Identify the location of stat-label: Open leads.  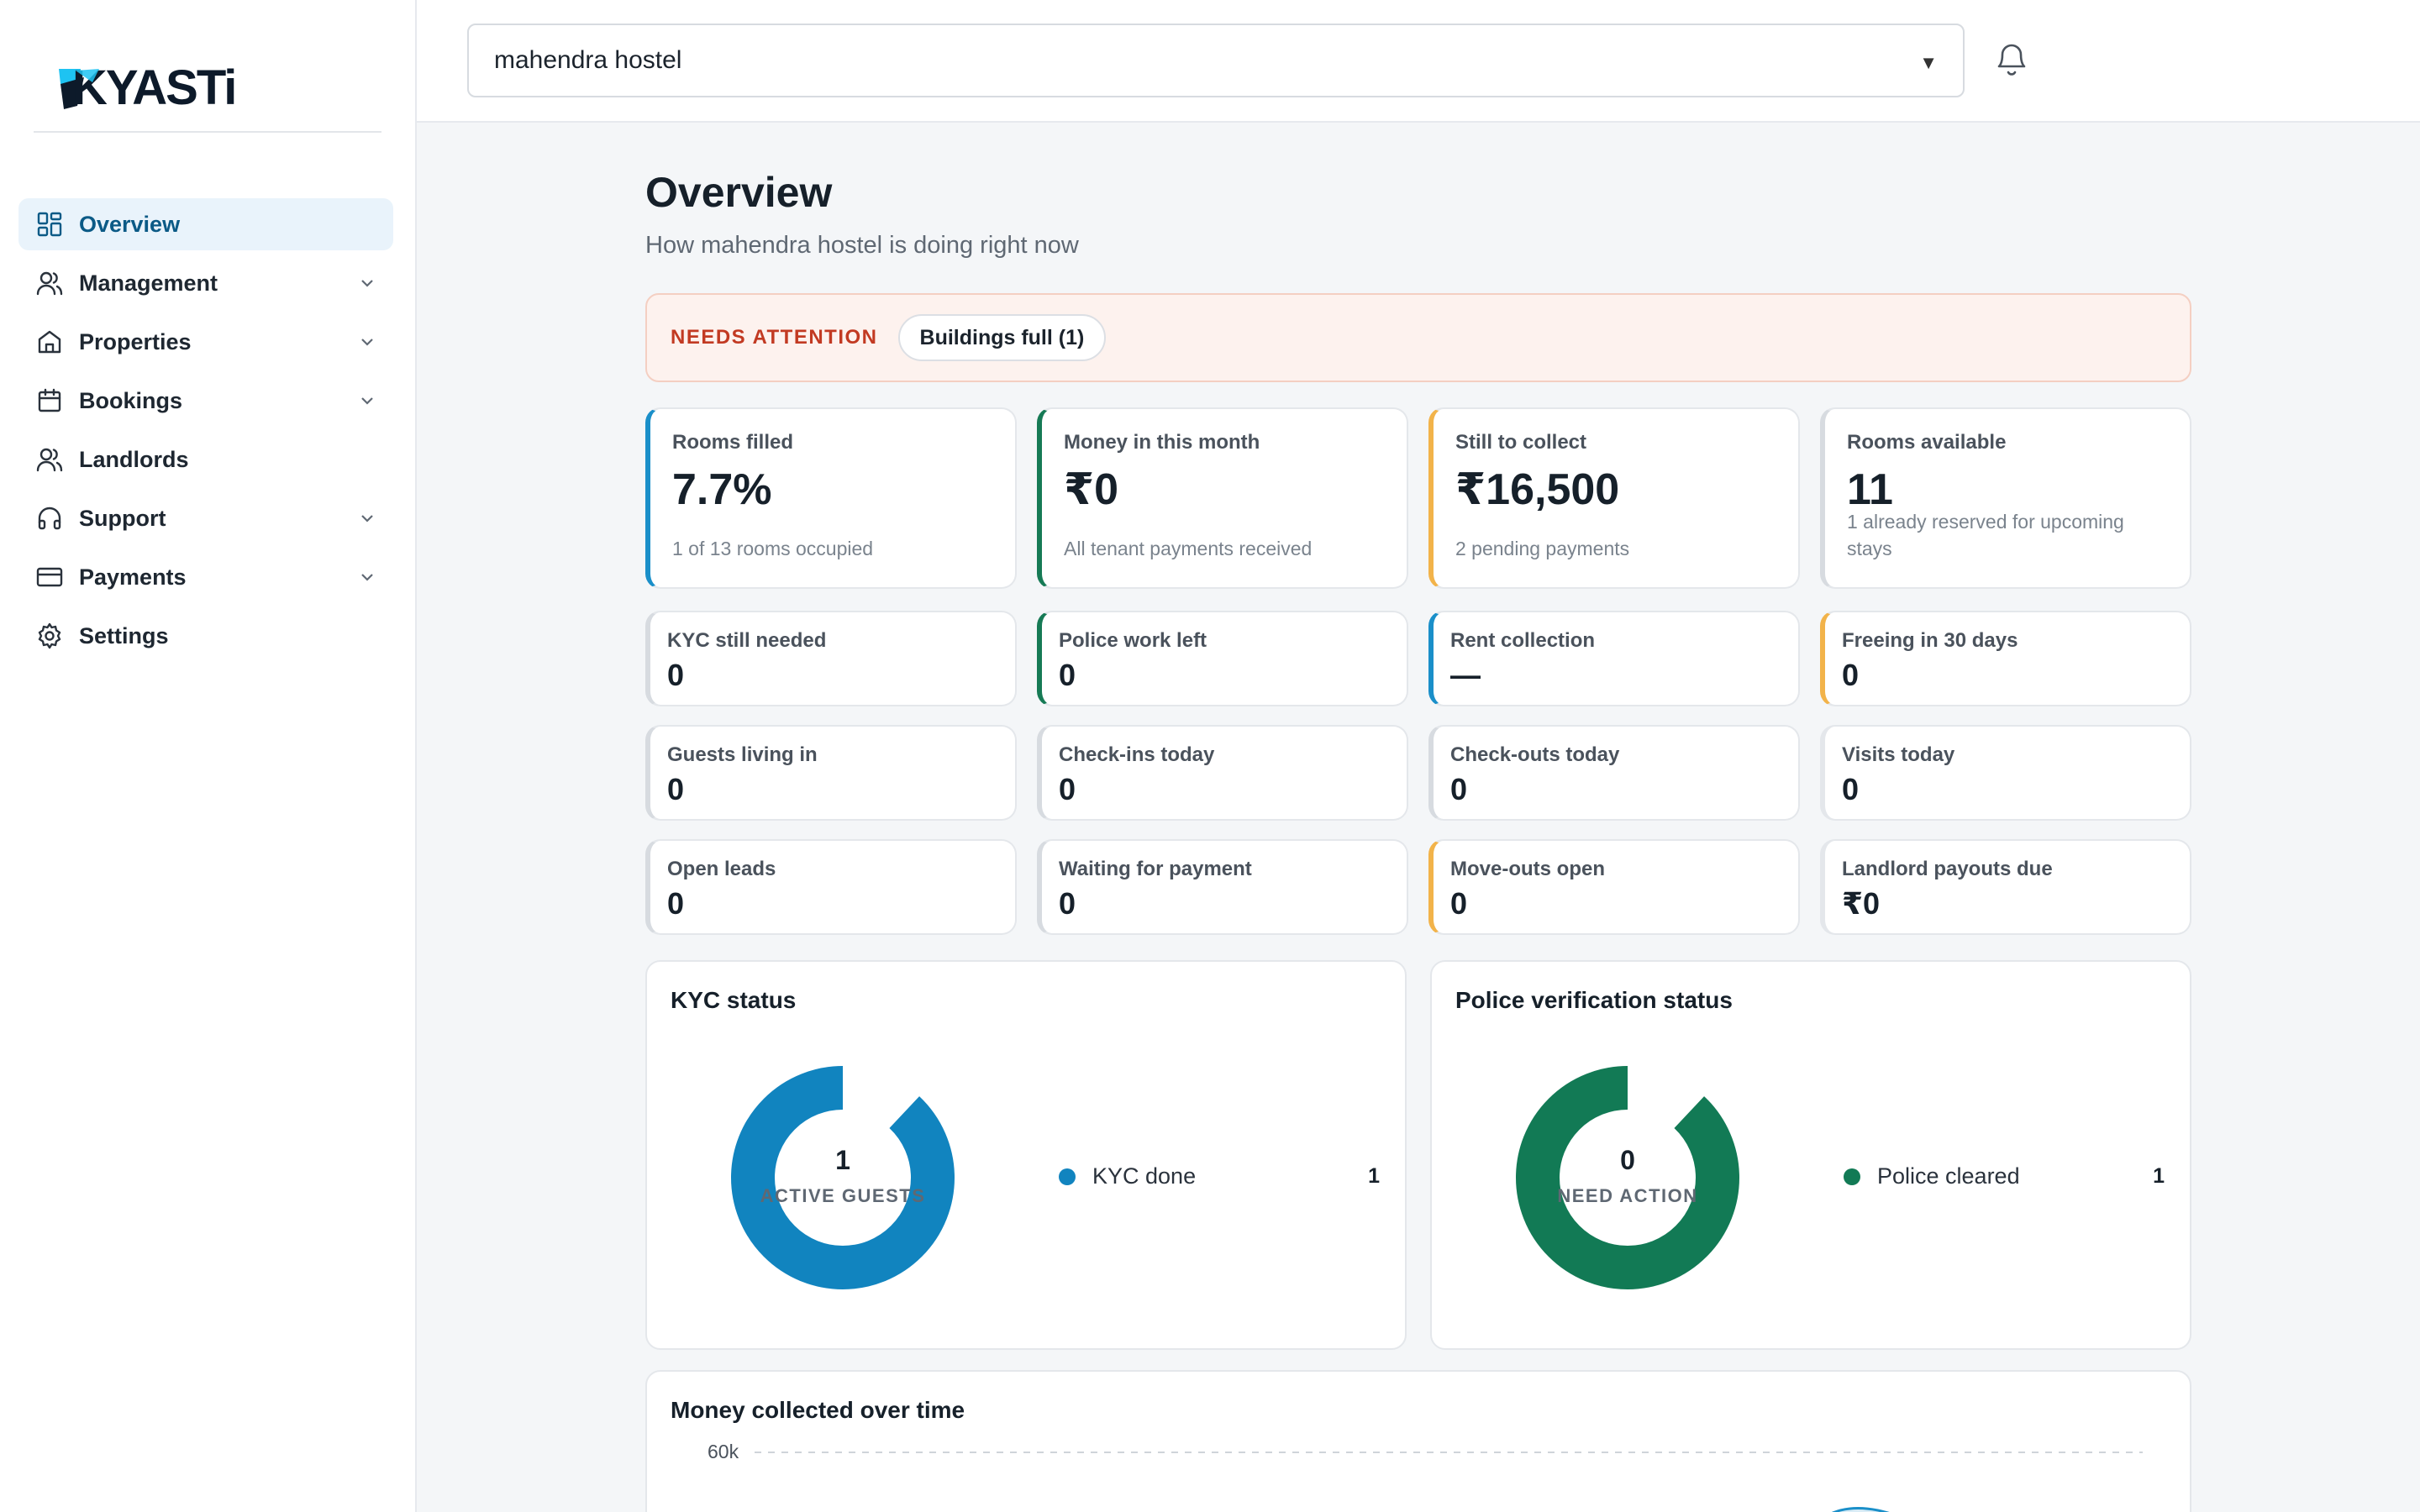
(721, 869).